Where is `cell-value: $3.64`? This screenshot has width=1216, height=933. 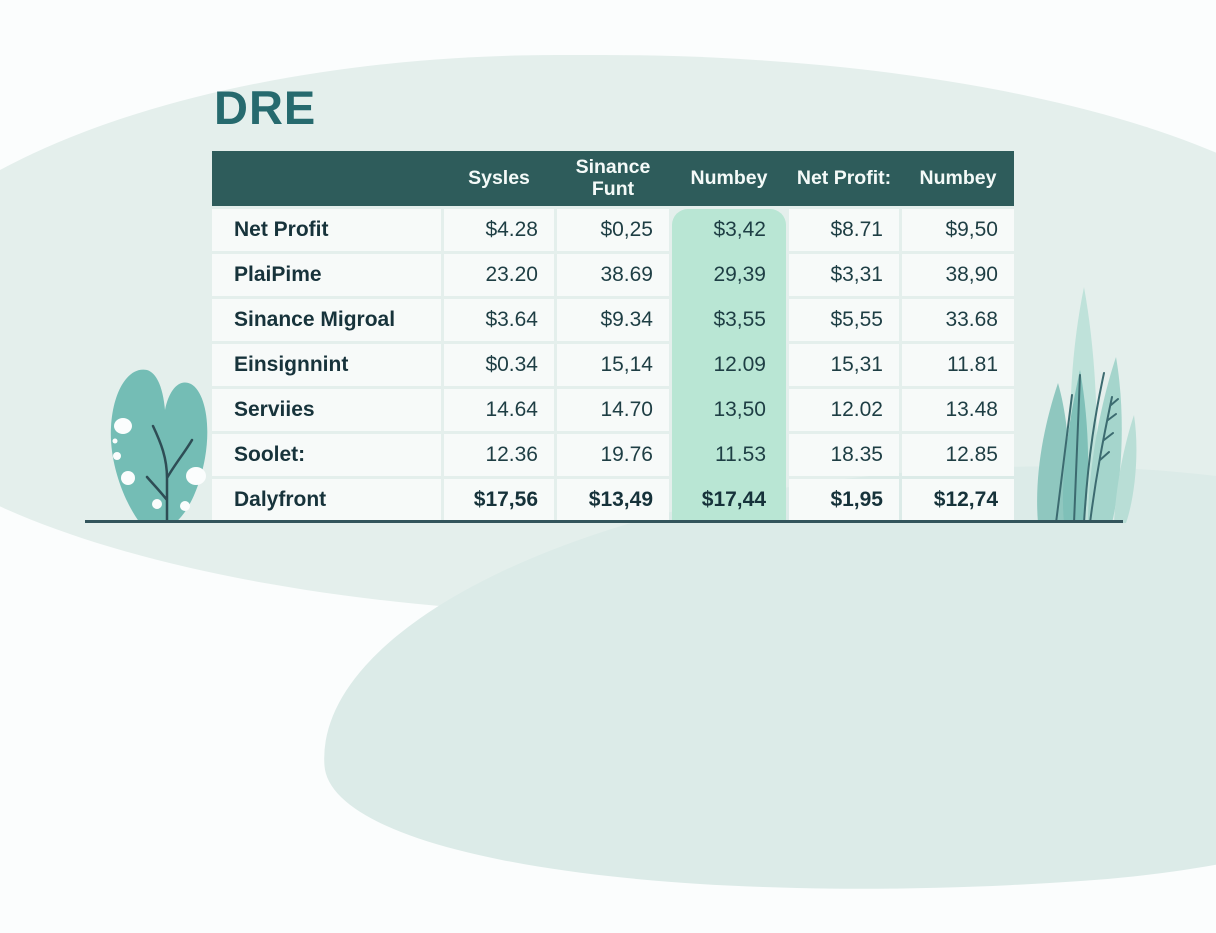 cell-value: $3.64 is located at coordinates (499, 320).